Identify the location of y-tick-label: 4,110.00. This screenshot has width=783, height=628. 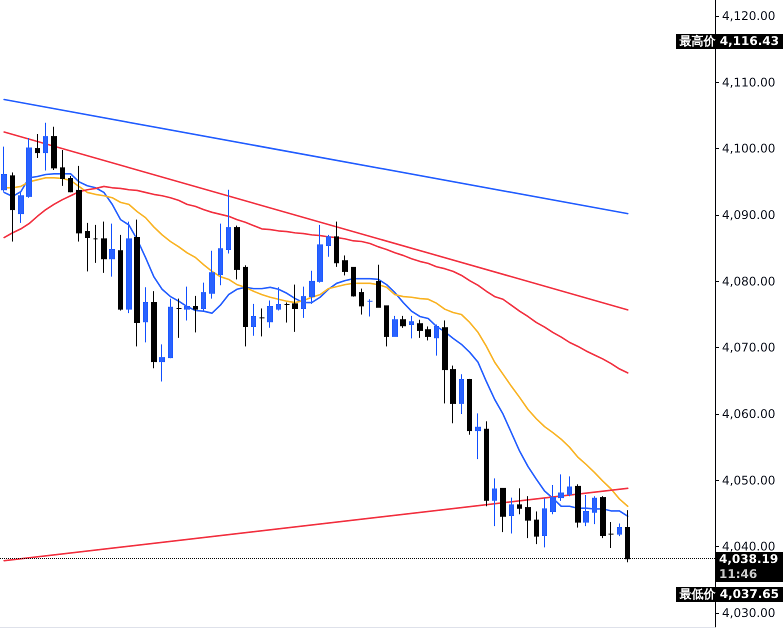
(749, 82).